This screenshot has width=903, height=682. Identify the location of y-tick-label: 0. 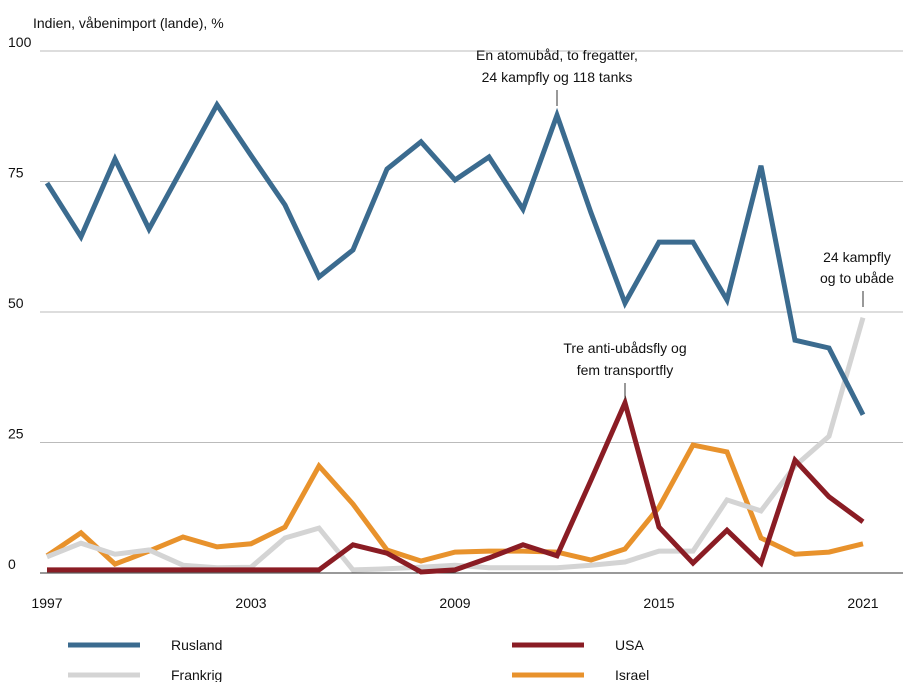
(12, 564).